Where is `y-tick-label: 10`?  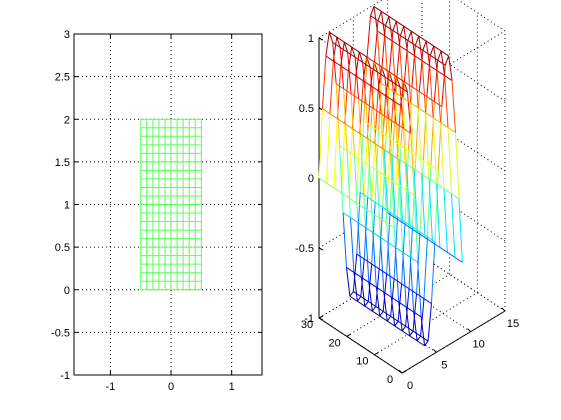
y-tick-label: 10 is located at coordinates (362, 362).